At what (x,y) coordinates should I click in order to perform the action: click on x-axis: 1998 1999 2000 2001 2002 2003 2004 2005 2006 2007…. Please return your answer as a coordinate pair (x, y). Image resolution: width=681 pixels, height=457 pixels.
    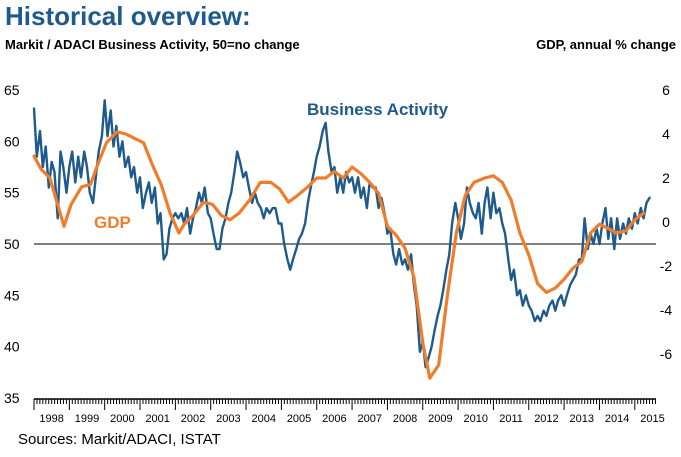
    Looking at the image, I should click on (349, 411).